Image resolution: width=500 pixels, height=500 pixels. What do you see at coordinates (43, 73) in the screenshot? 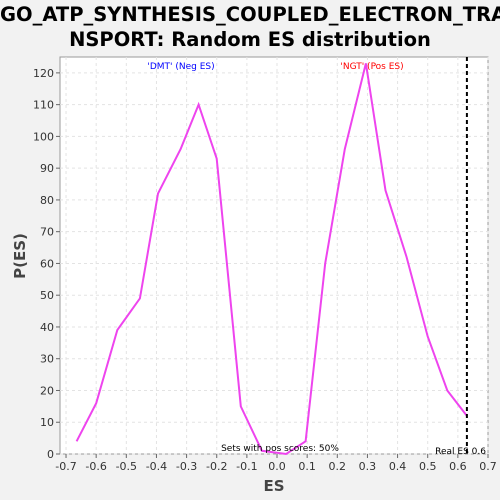
I see `y-tick-label: 120` at bounding box center [43, 73].